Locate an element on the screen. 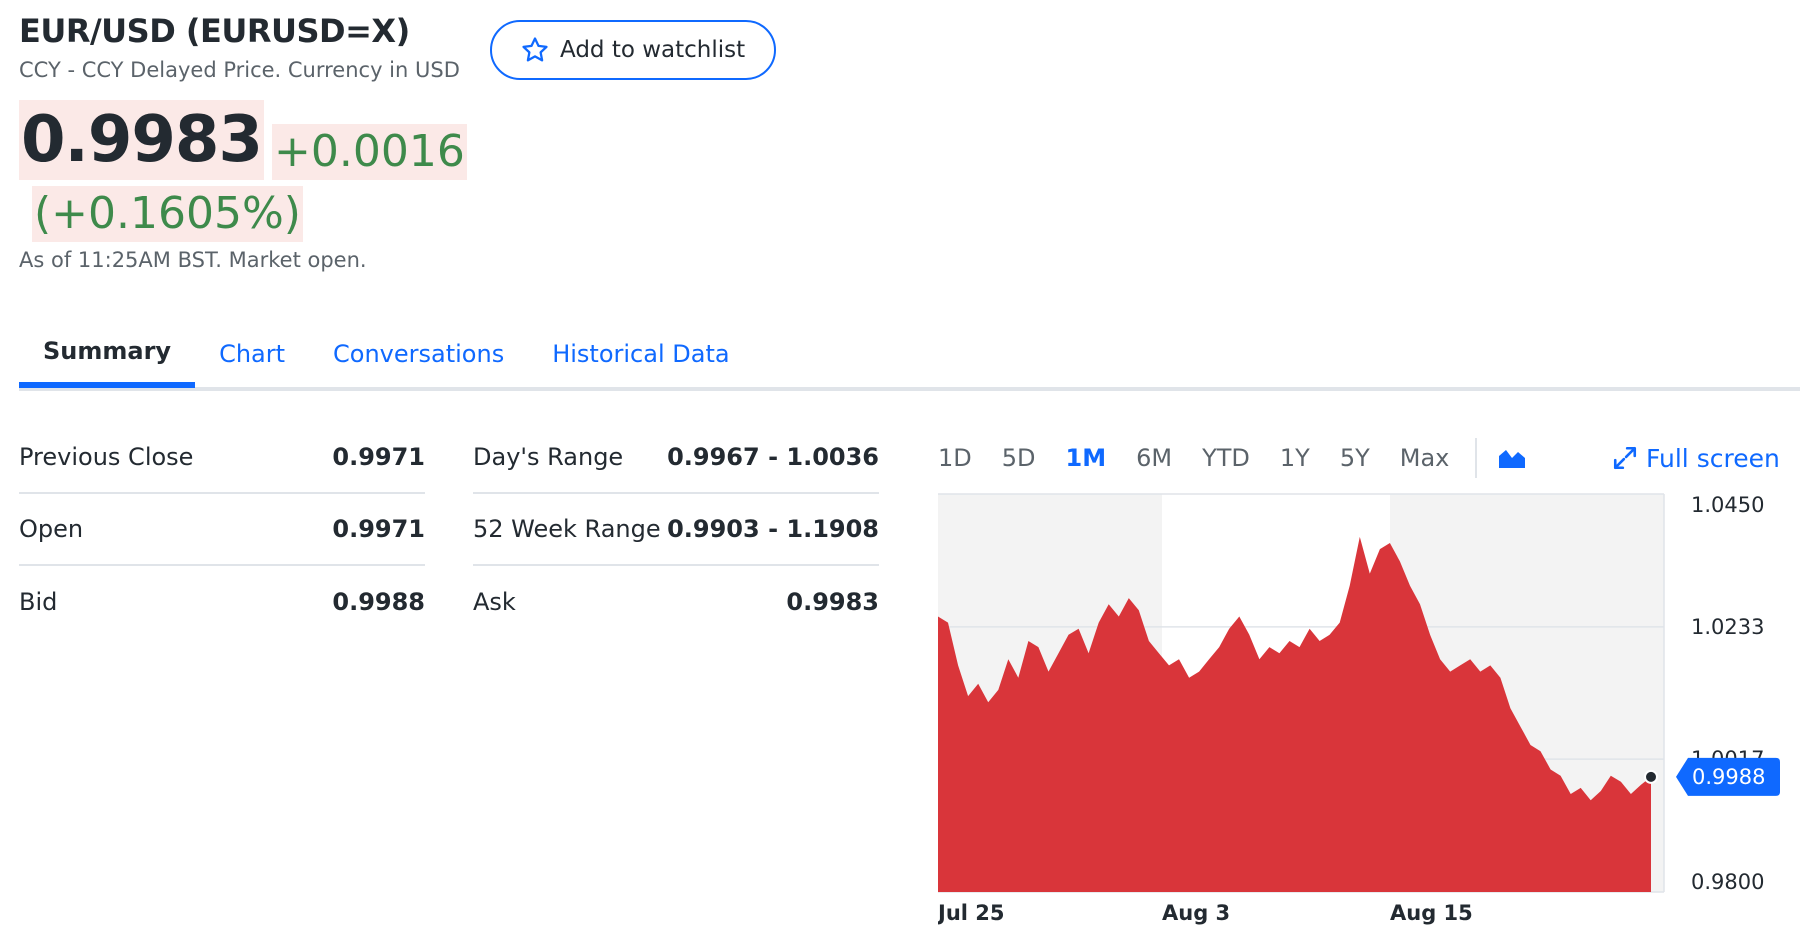 The image size is (1800, 934). stat-label: Bid is located at coordinates (38, 602).